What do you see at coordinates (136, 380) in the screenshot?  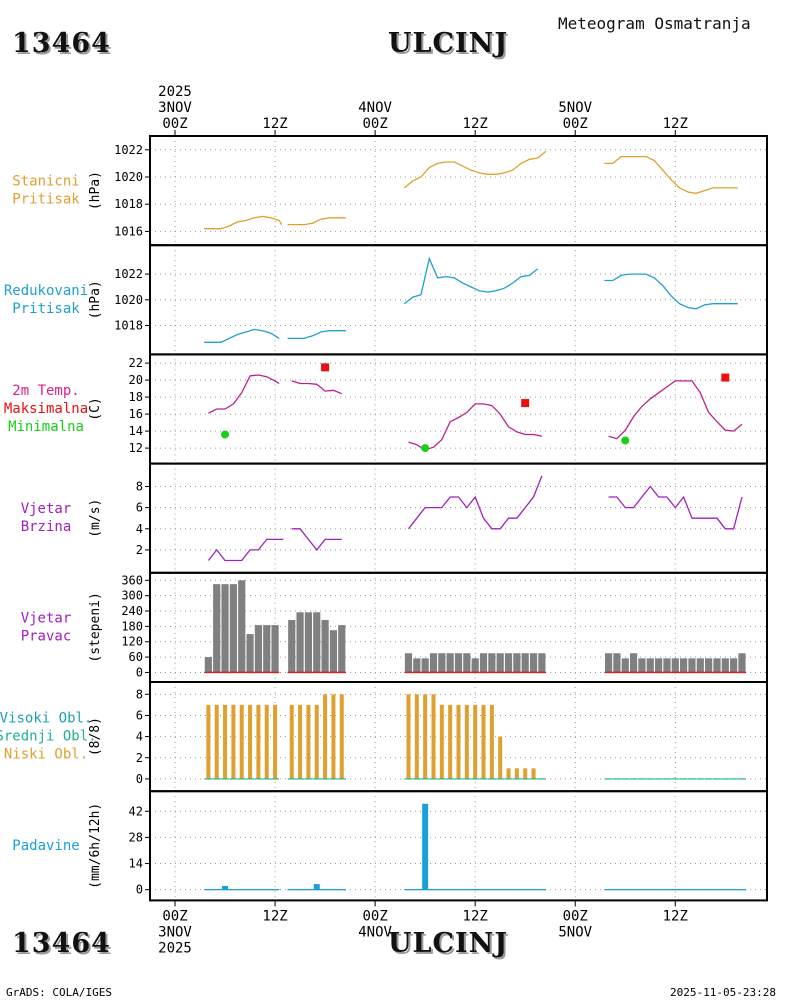 I see `y-tick-label: 20` at bounding box center [136, 380].